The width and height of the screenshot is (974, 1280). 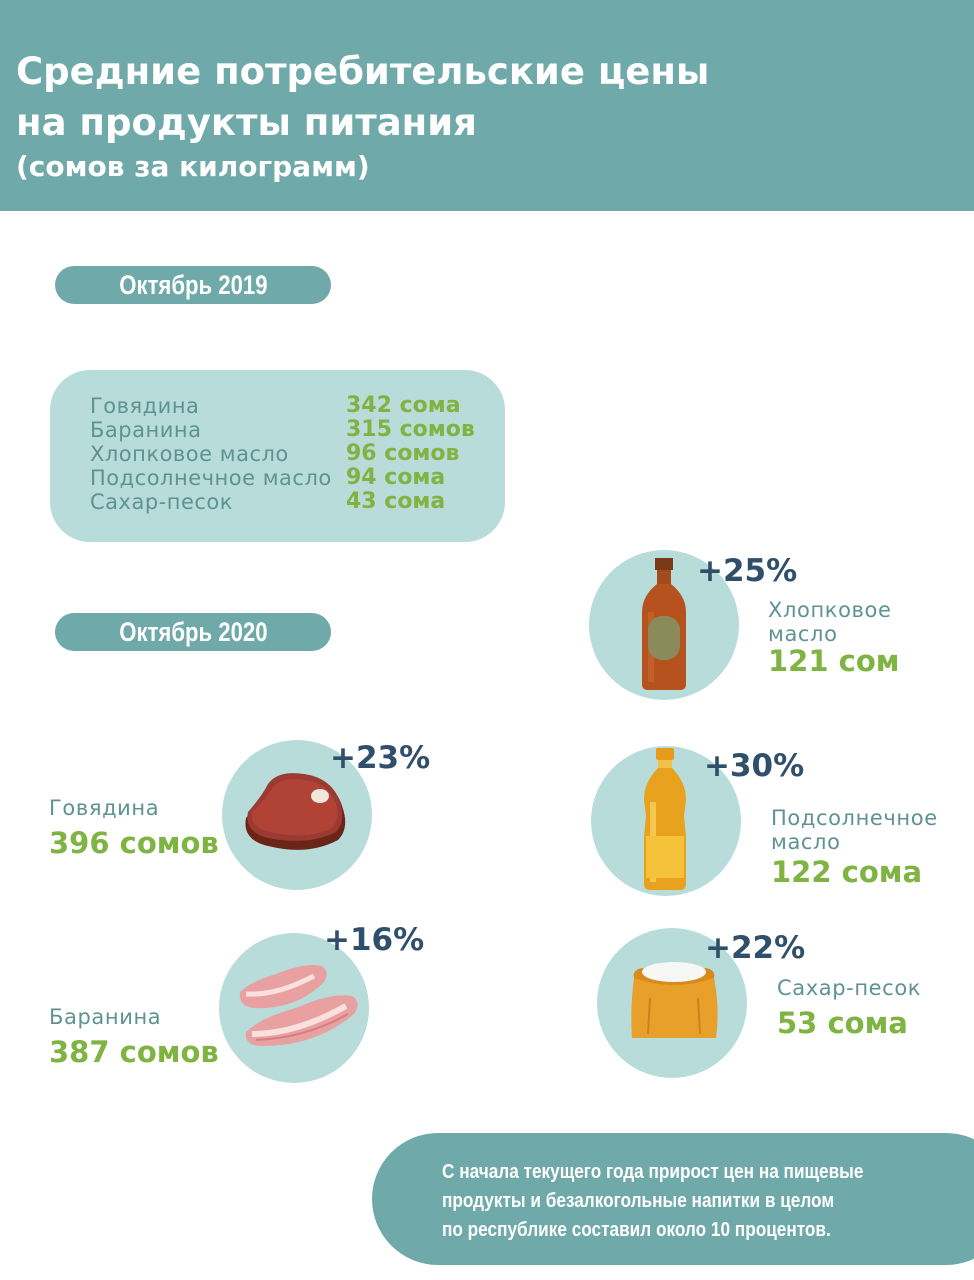 What do you see at coordinates (193, 166) in the screenshot?
I see `page-subtitle: (сомов за килограмм)` at bounding box center [193, 166].